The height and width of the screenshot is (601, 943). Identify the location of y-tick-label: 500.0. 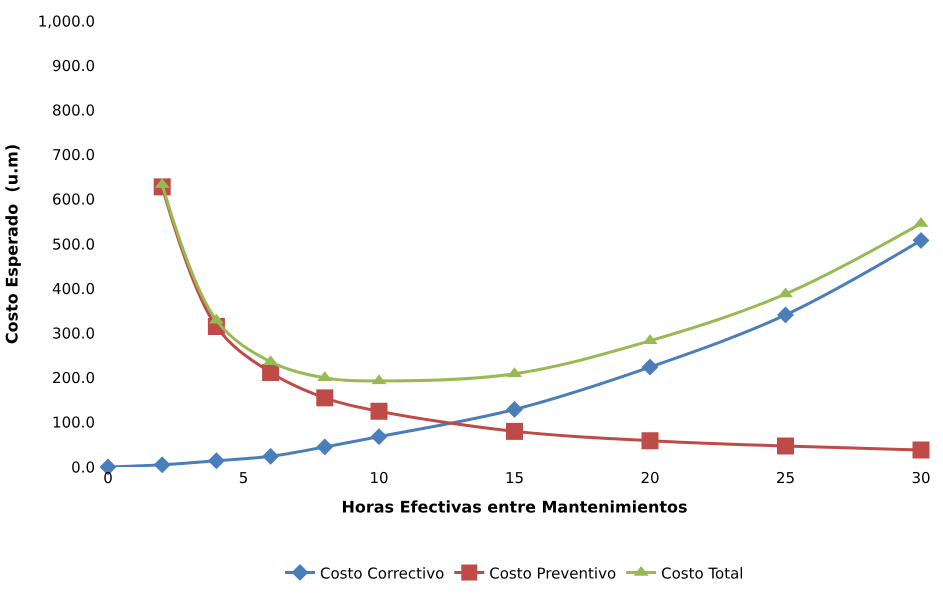
(73, 244).